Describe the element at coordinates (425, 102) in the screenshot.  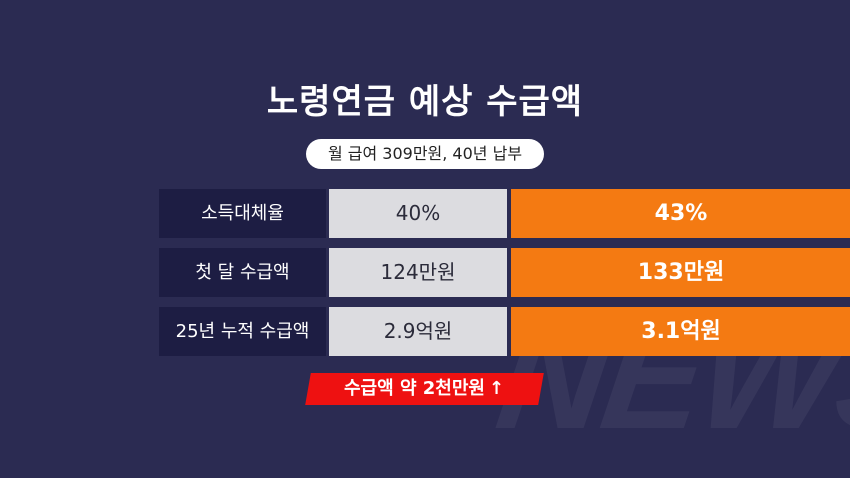
I see `page-title: 노령연금 예상 수급액` at that location.